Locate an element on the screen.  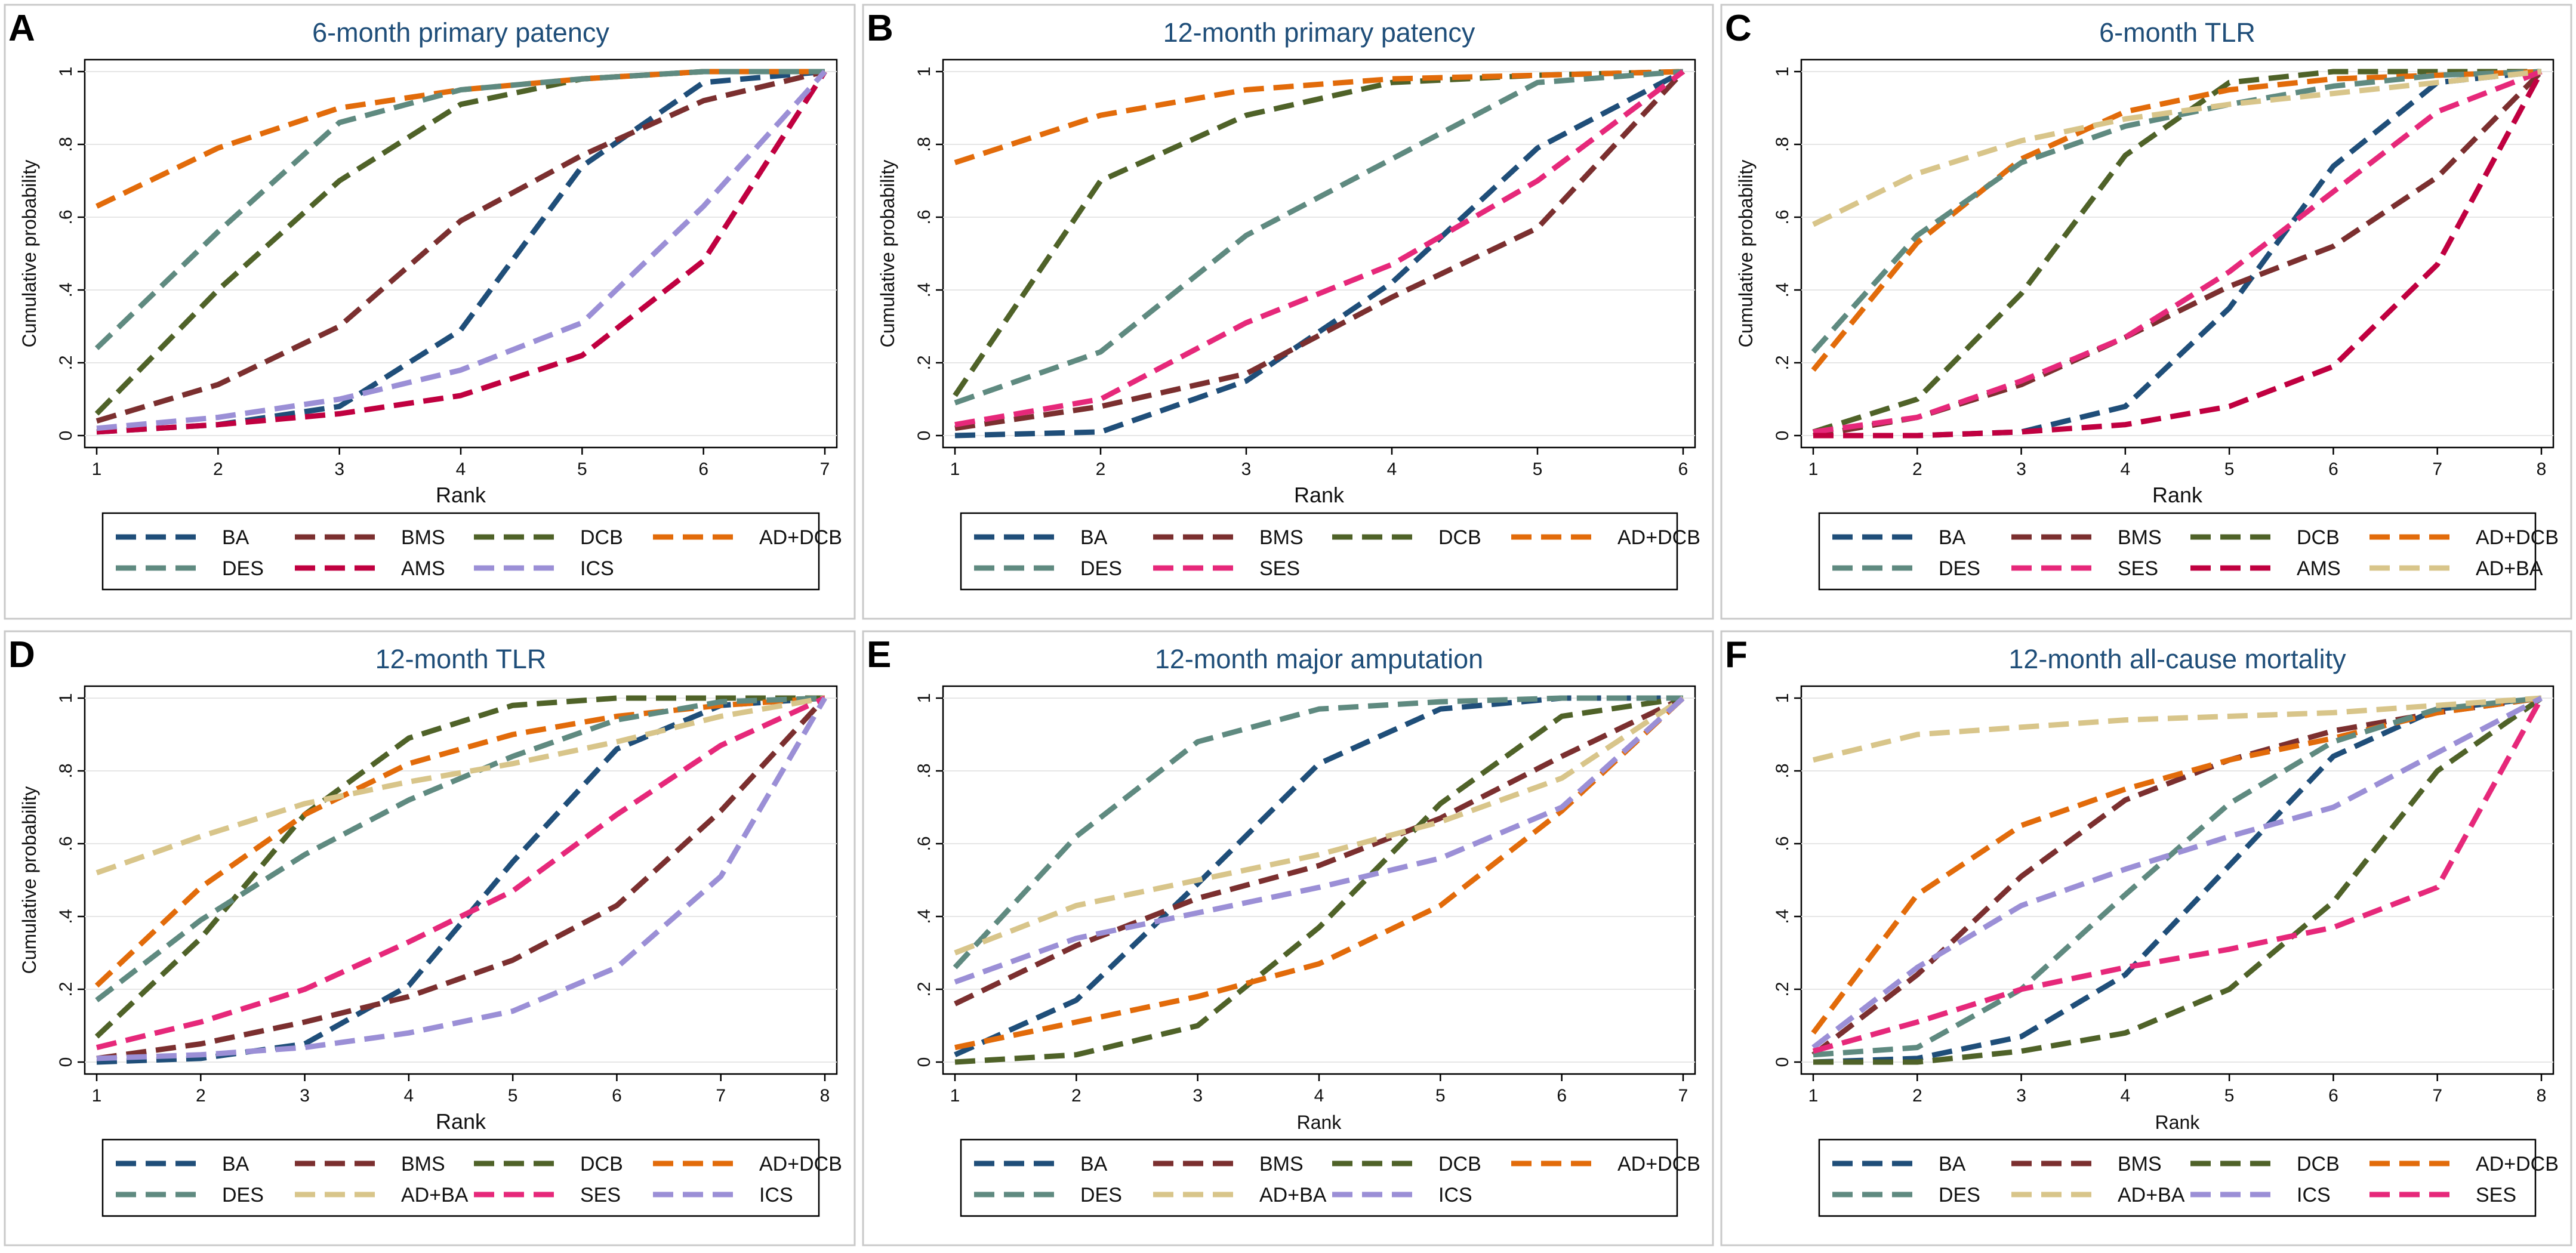
panel-a-xtick-label: 5 is located at coordinates (582, 469).